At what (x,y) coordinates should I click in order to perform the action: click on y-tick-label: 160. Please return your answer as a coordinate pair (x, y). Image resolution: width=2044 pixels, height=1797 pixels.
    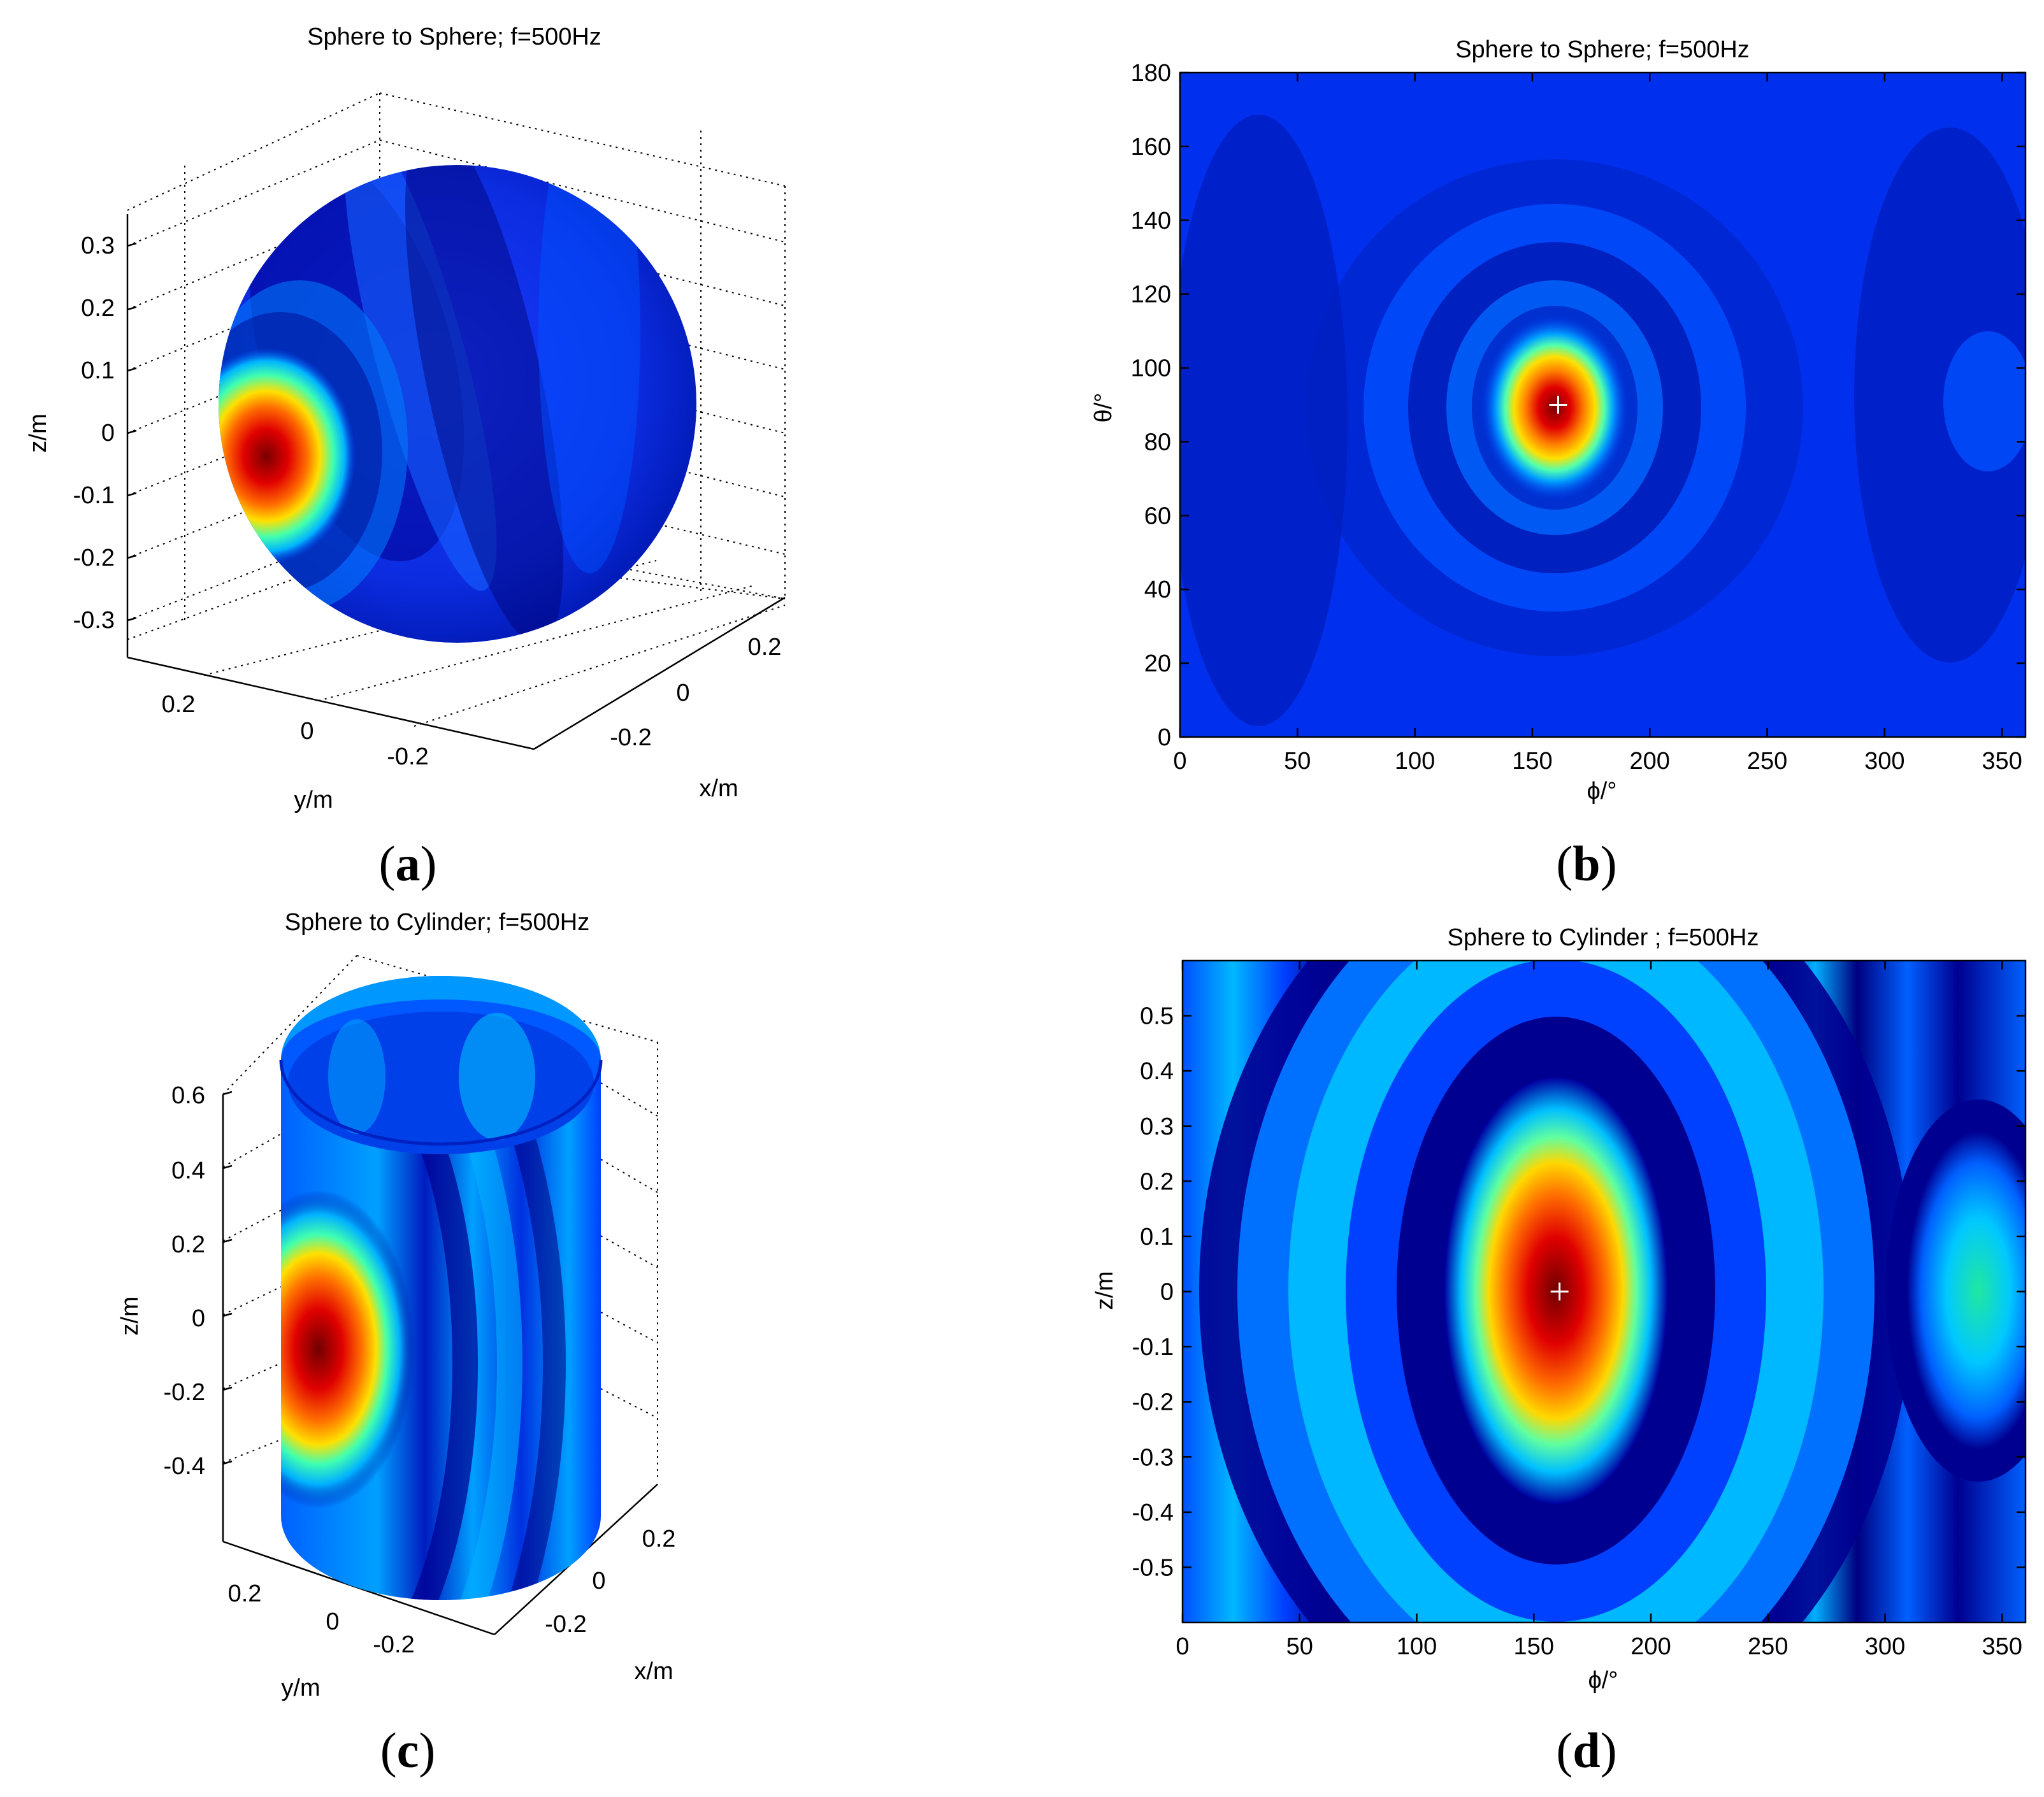
    Looking at the image, I should click on (1151, 147).